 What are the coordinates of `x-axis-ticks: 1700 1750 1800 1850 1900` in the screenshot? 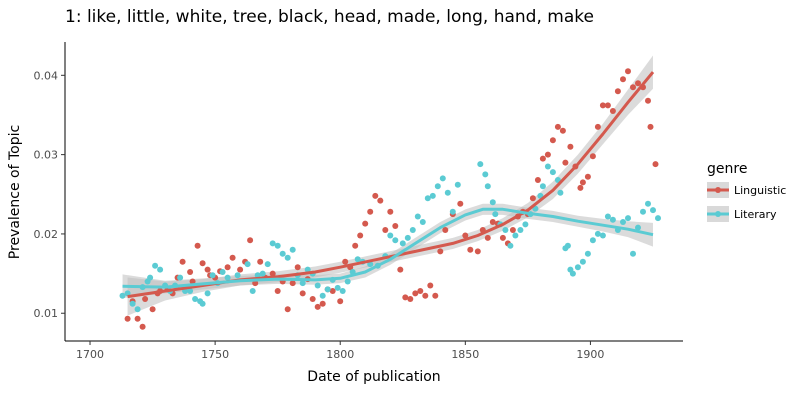 It's located at (340, 351).